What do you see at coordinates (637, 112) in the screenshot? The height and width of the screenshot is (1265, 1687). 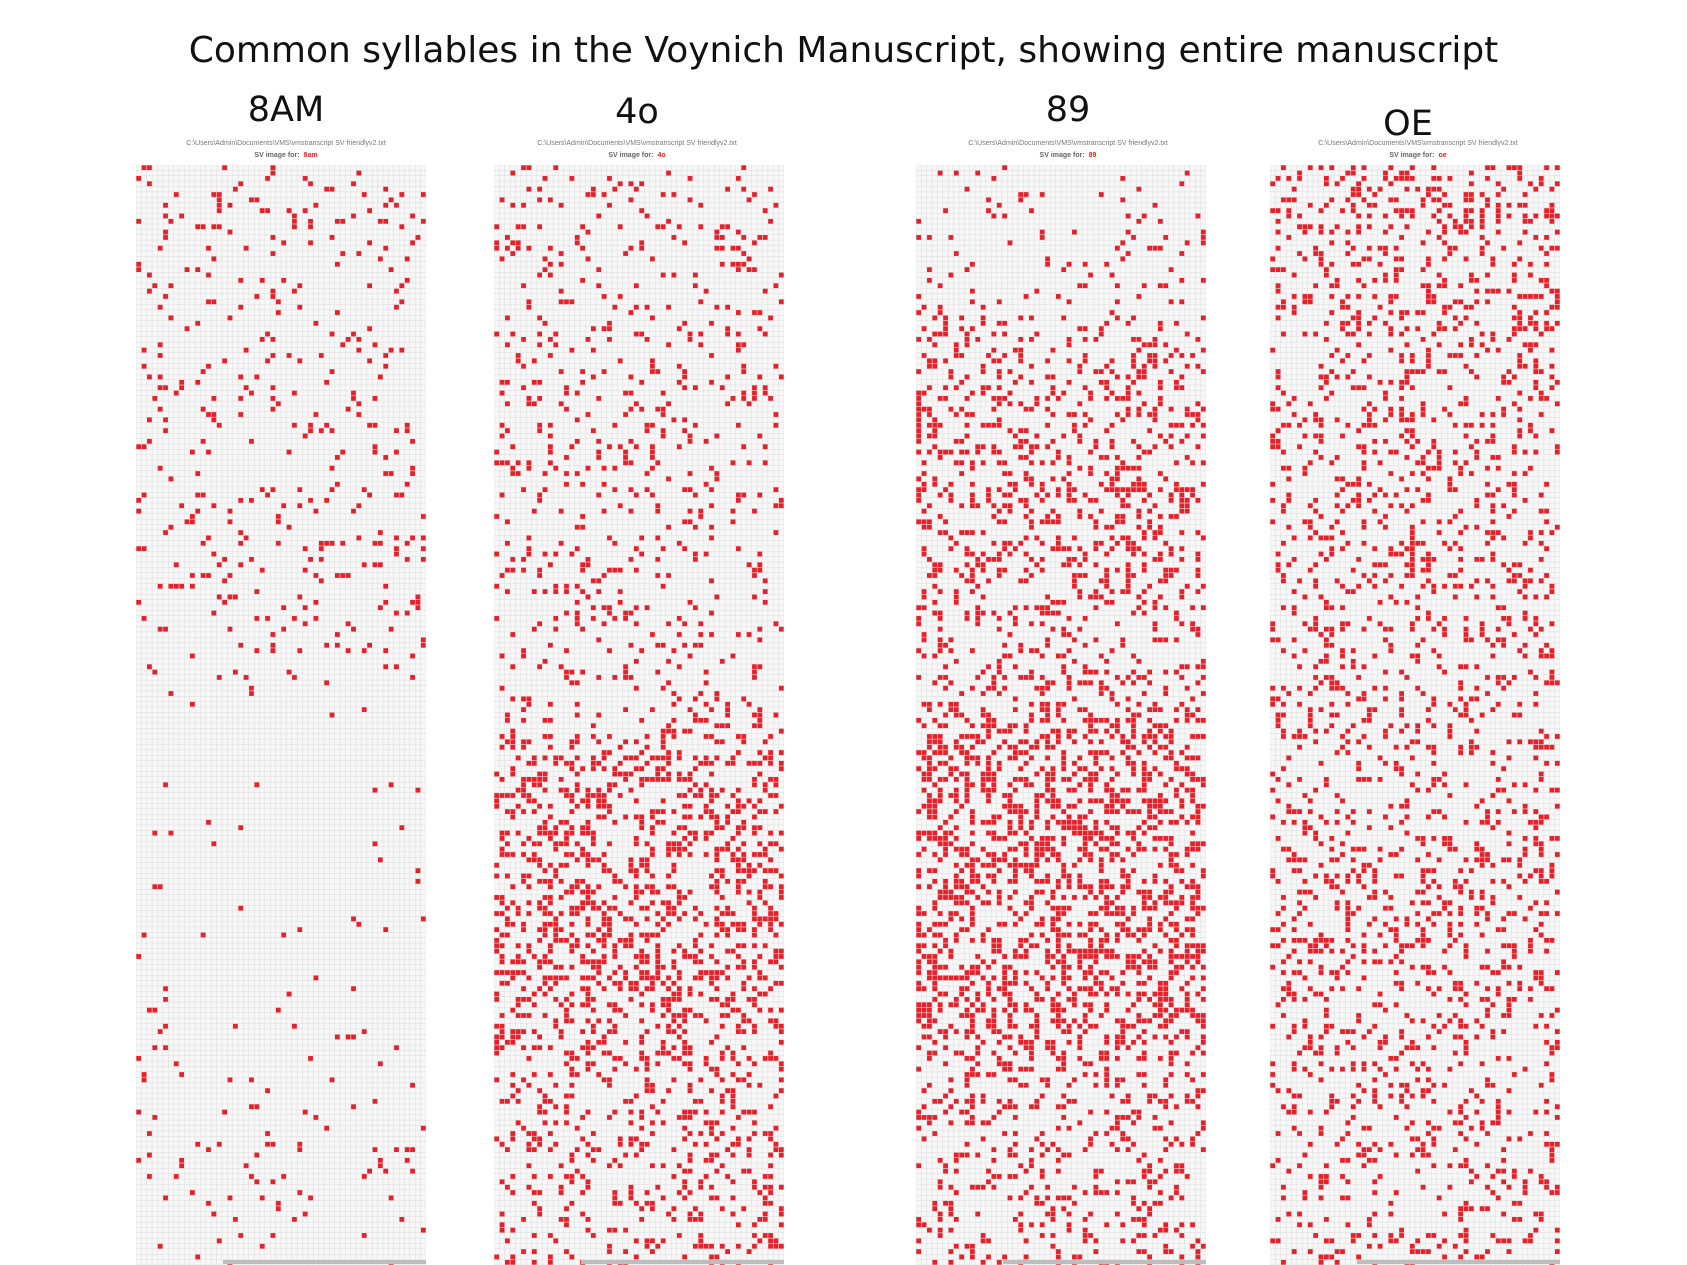 I see `panel-label-4o: 4o` at bounding box center [637, 112].